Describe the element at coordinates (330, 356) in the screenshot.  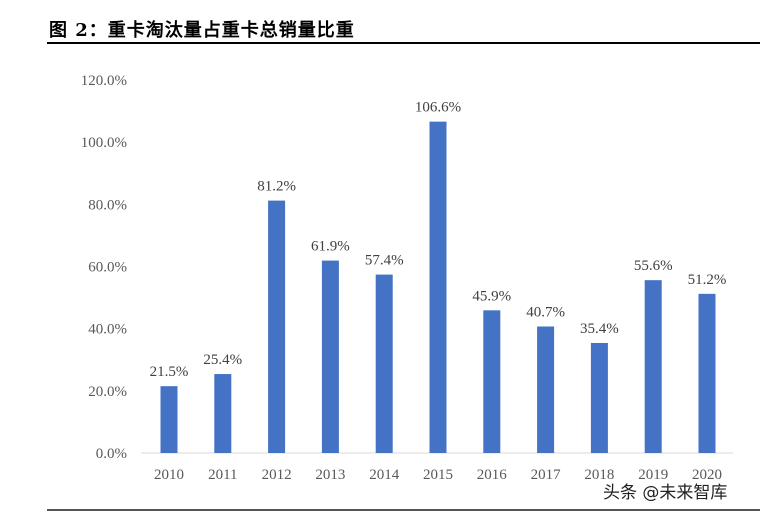
I see `bar-2013` at that location.